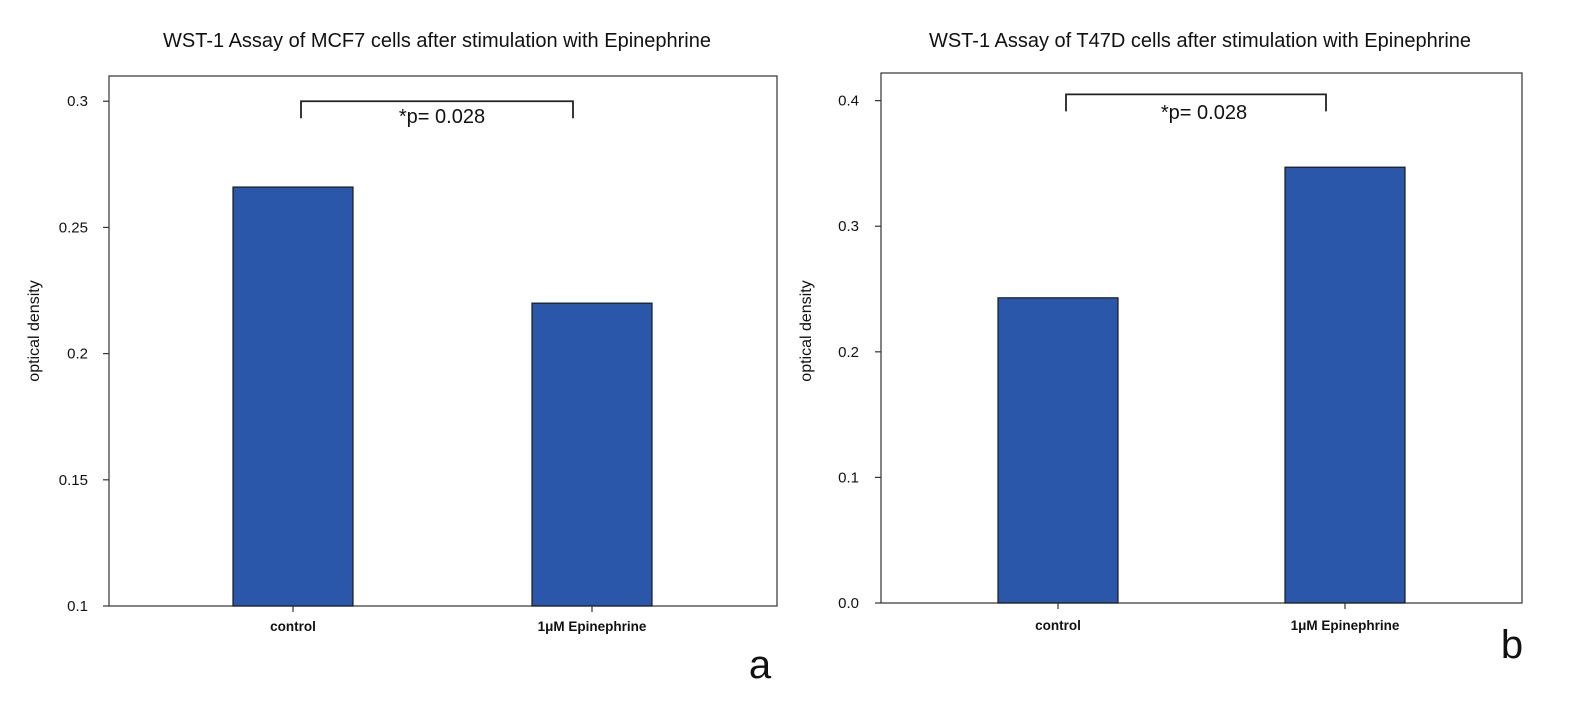 Image resolution: width=1573 pixels, height=715 pixels. I want to click on y-tick-label: 0.0, so click(848, 603).